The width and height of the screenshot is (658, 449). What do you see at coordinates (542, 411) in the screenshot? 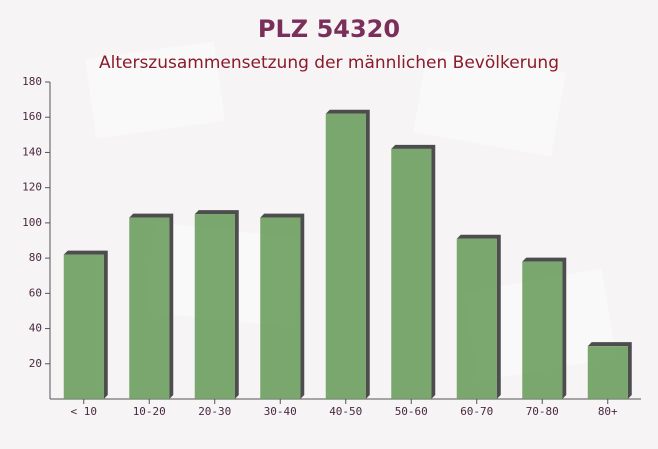
I see `x-tick-label: 70-80` at bounding box center [542, 411].